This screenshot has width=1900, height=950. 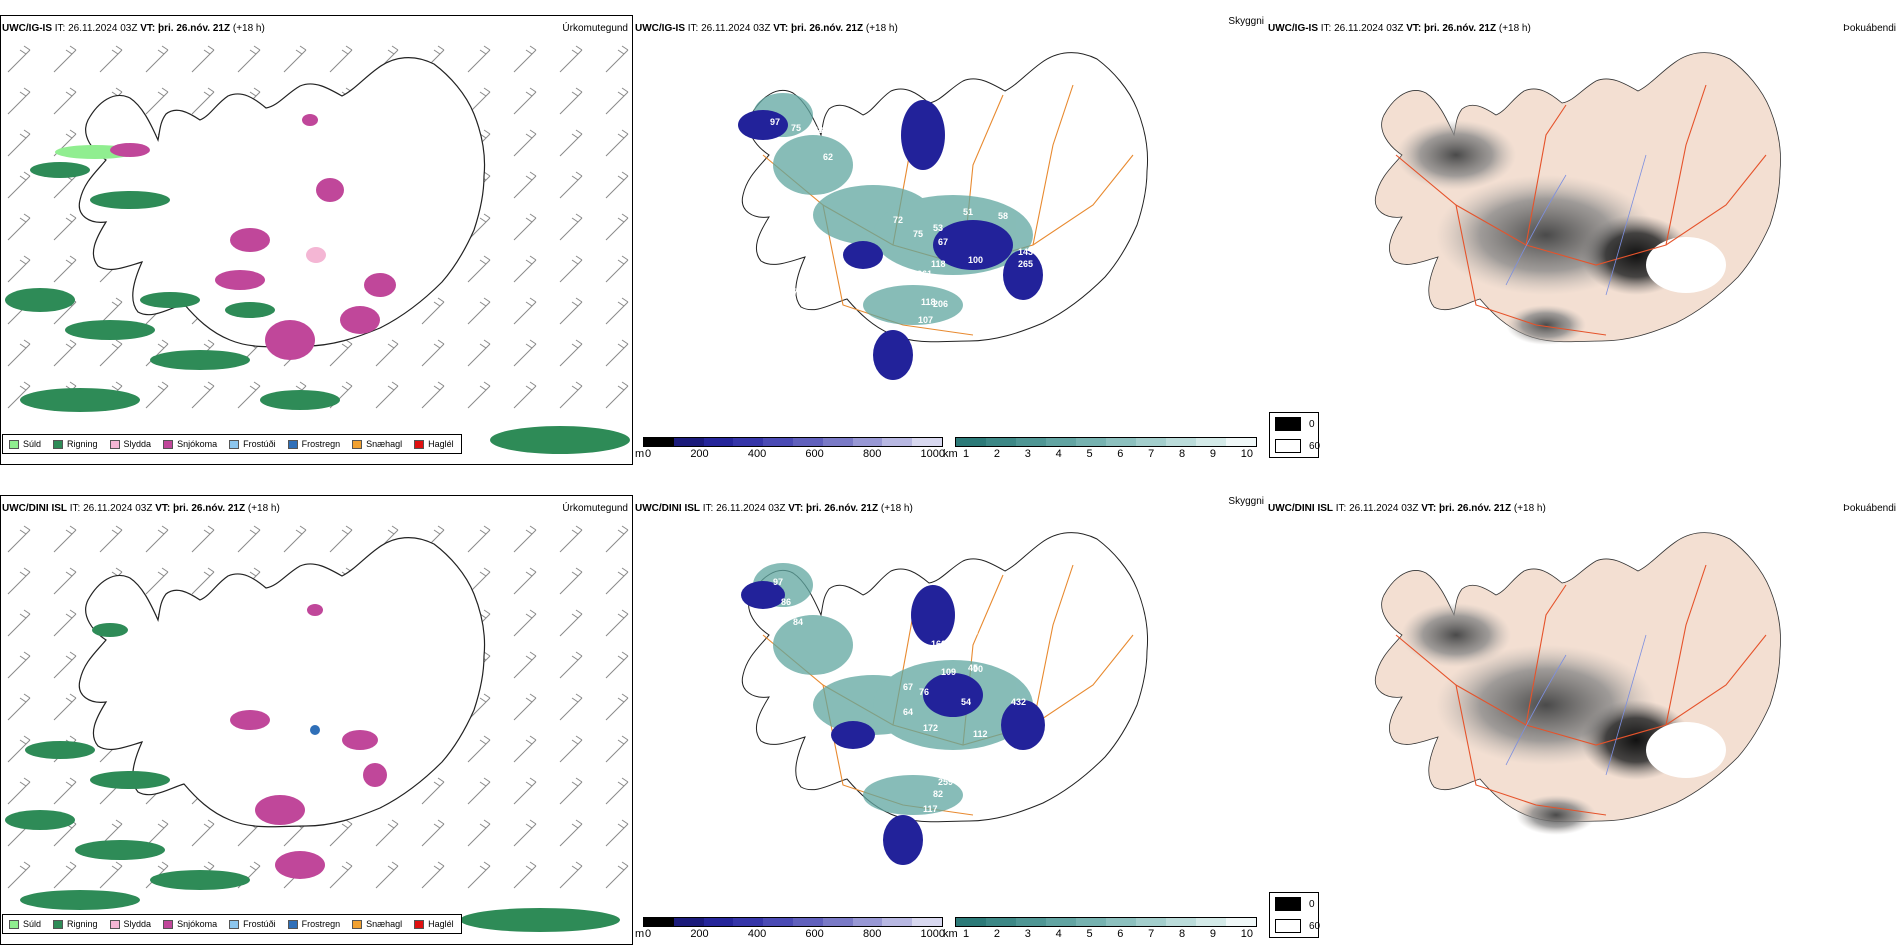 I want to click on legend-item: Haglél, so click(x=434, y=444).